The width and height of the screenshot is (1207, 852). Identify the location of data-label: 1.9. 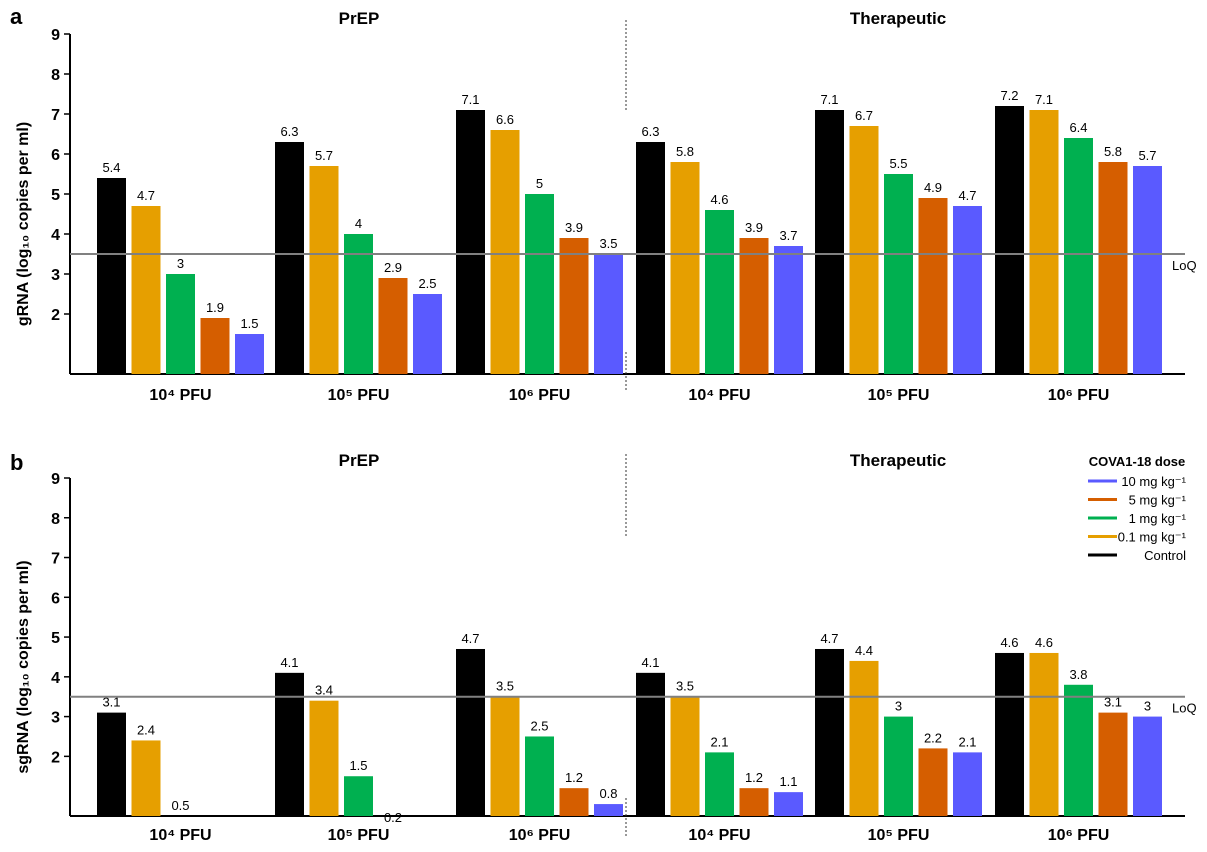
(215, 307).